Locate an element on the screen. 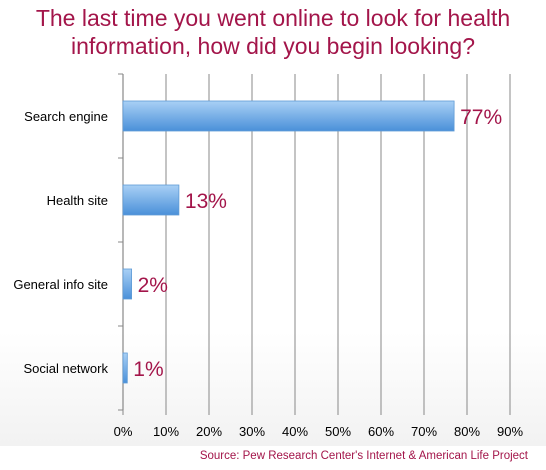 This screenshot has height=470, width=546. data-label: 13% is located at coordinates (206, 201).